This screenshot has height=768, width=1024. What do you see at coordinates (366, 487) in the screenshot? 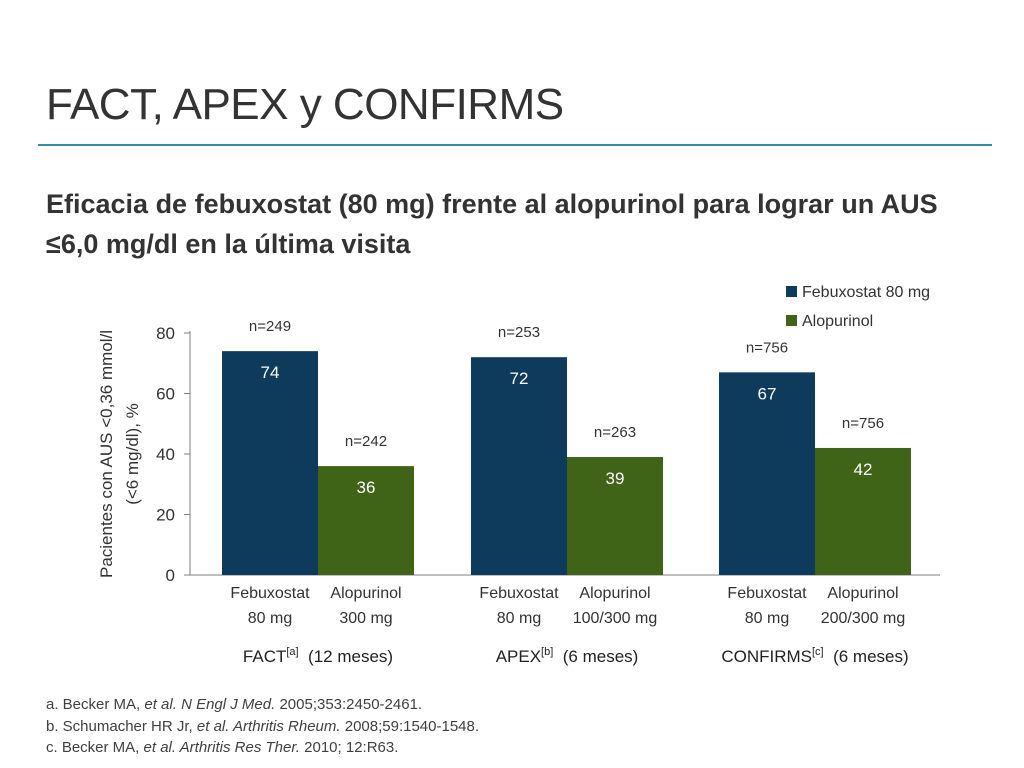
I see `bar-value-label: 36` at bounding box center [366, 487].